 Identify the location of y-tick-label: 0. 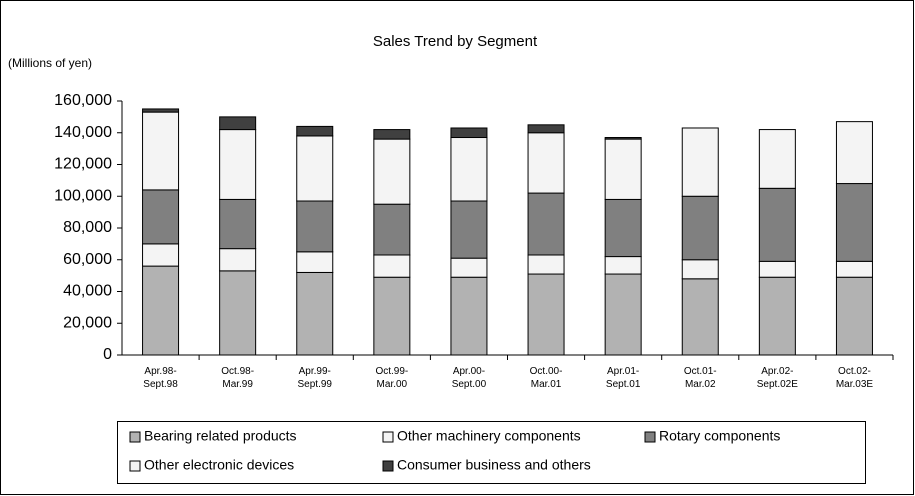
(107, 354).